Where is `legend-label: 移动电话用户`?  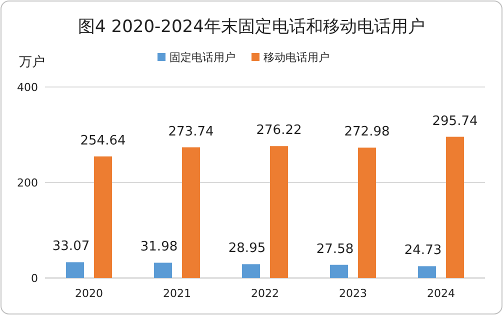
legend-label: 移动电话用户 is located at coordinates (297, 57).